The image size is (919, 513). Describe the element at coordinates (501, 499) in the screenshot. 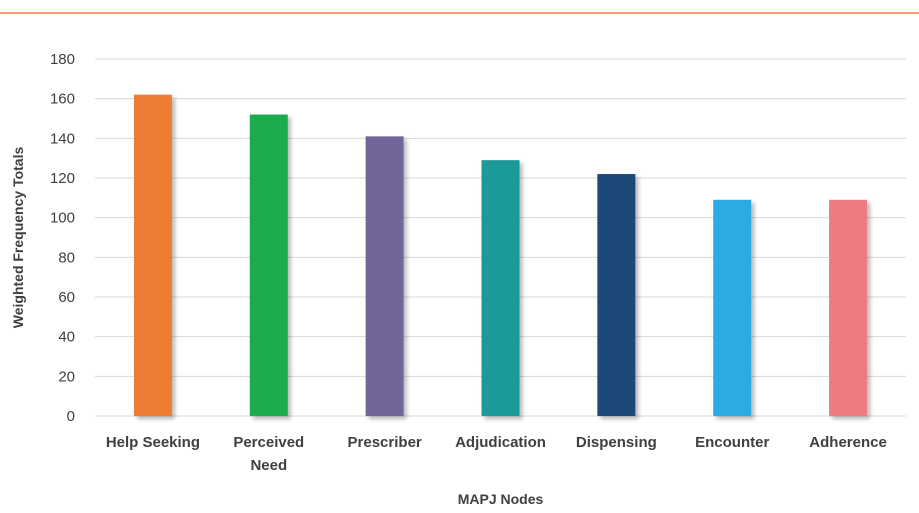

I see `x-axis-title: MAPJ Nodes` at that location.